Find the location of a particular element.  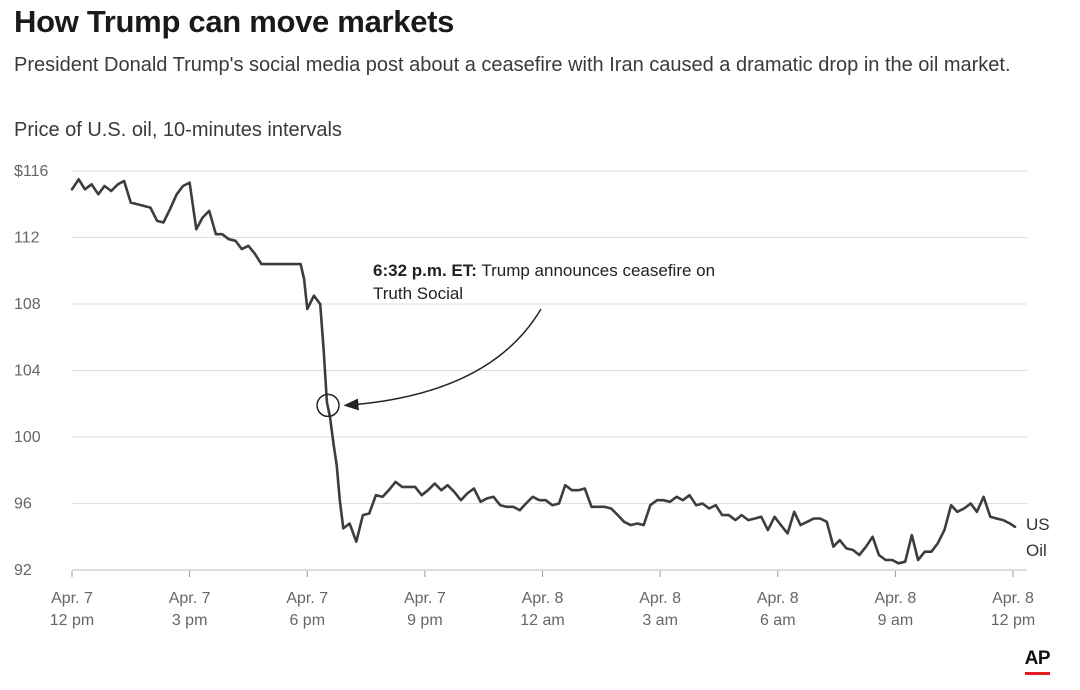

chart-axis-description: Price of U.S. oil, 10-minutes intervals is located at coordinates (178, 130).